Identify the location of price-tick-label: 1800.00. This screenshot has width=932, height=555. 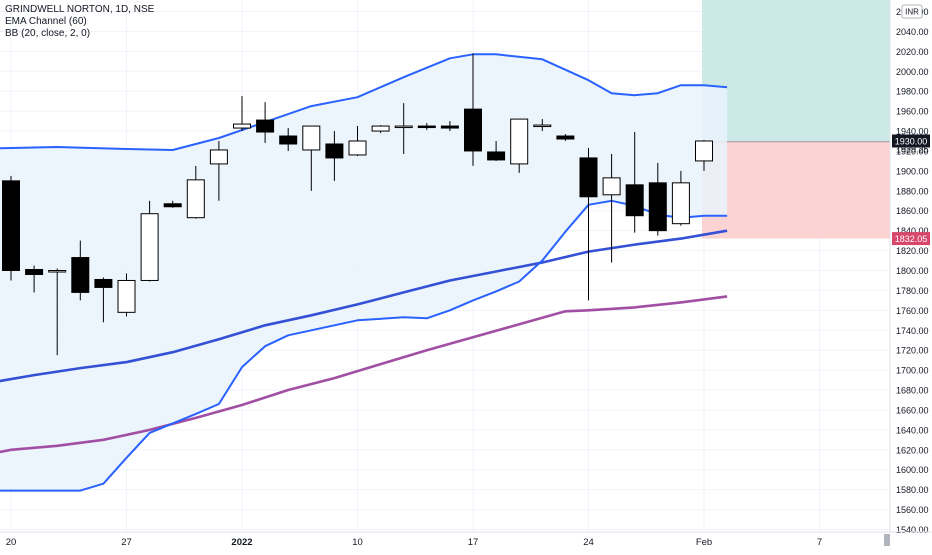
(912, 271).